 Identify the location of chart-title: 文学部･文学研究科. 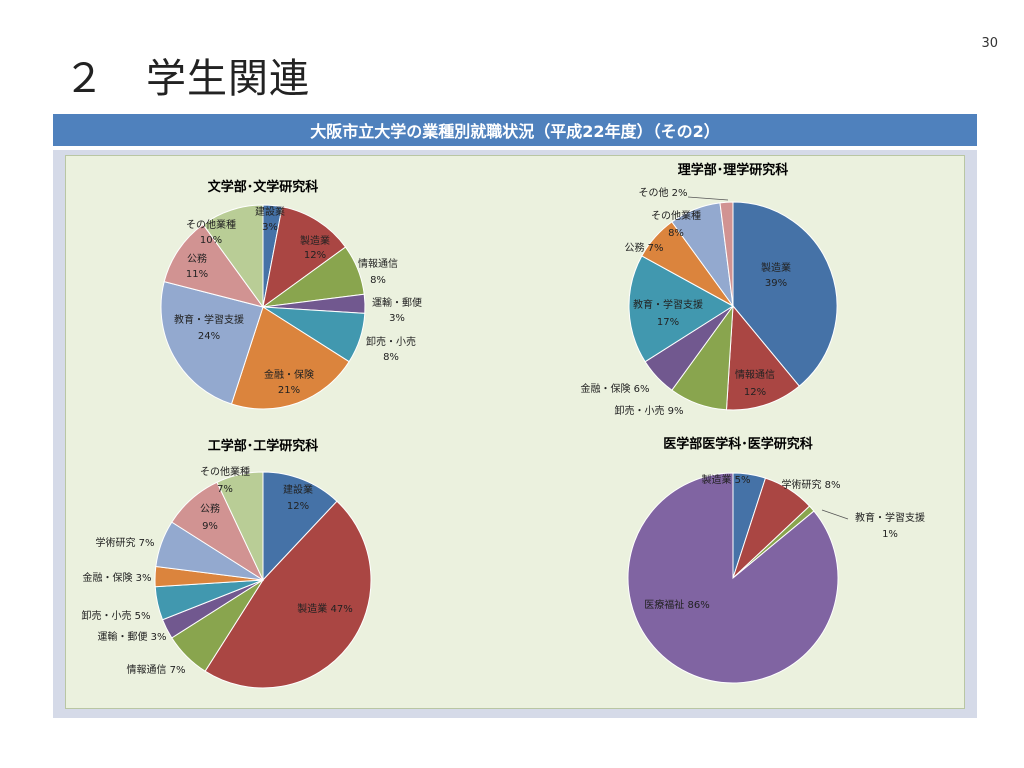
(263, 187).